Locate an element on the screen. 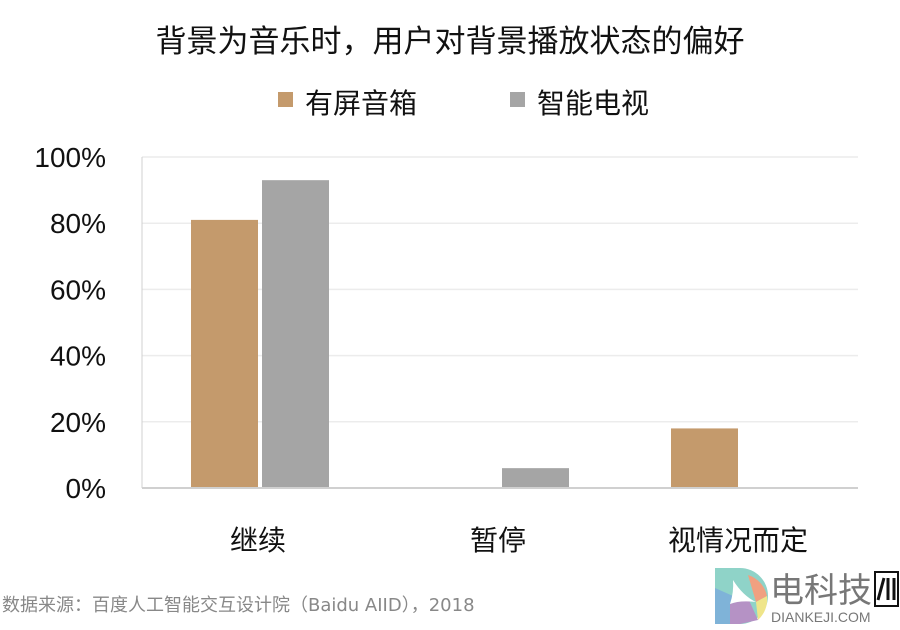 The height and width of the screenshot is (630, 900). legend: 有屏音箱 智能电视 is located at coordinates (463, 103).